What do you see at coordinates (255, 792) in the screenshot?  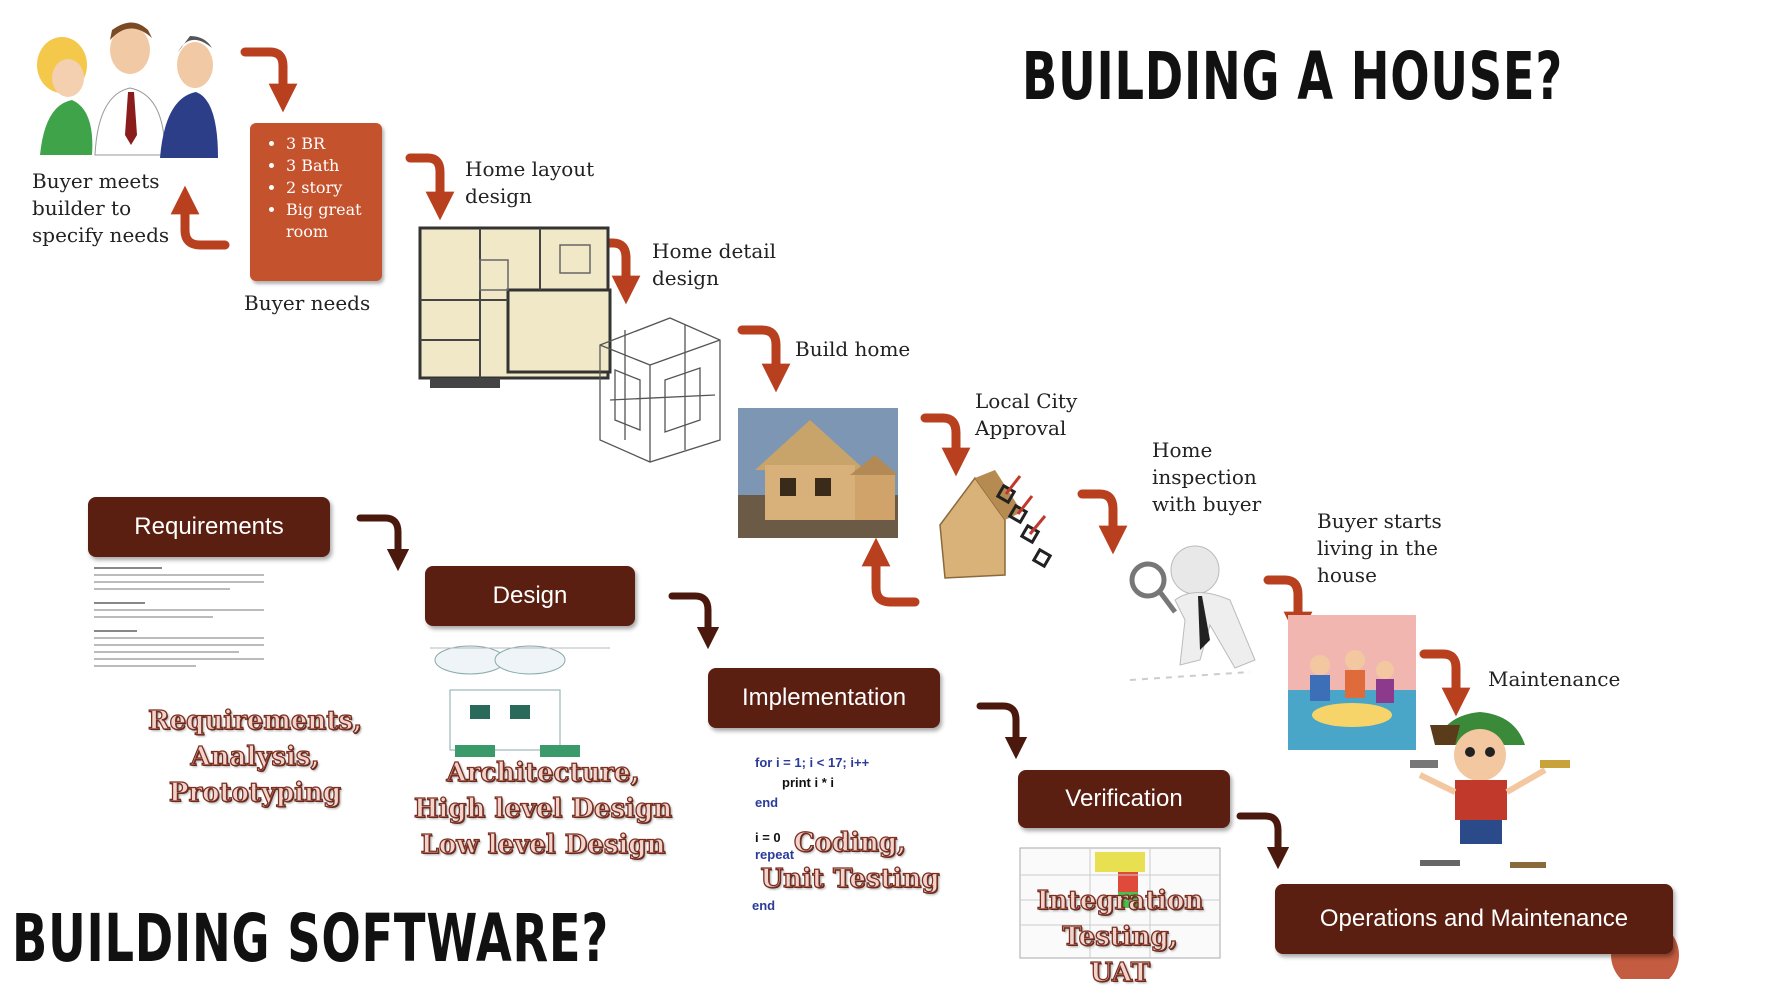 I see `sublabel-line: Prototyping` at bounding box center [255, 792].